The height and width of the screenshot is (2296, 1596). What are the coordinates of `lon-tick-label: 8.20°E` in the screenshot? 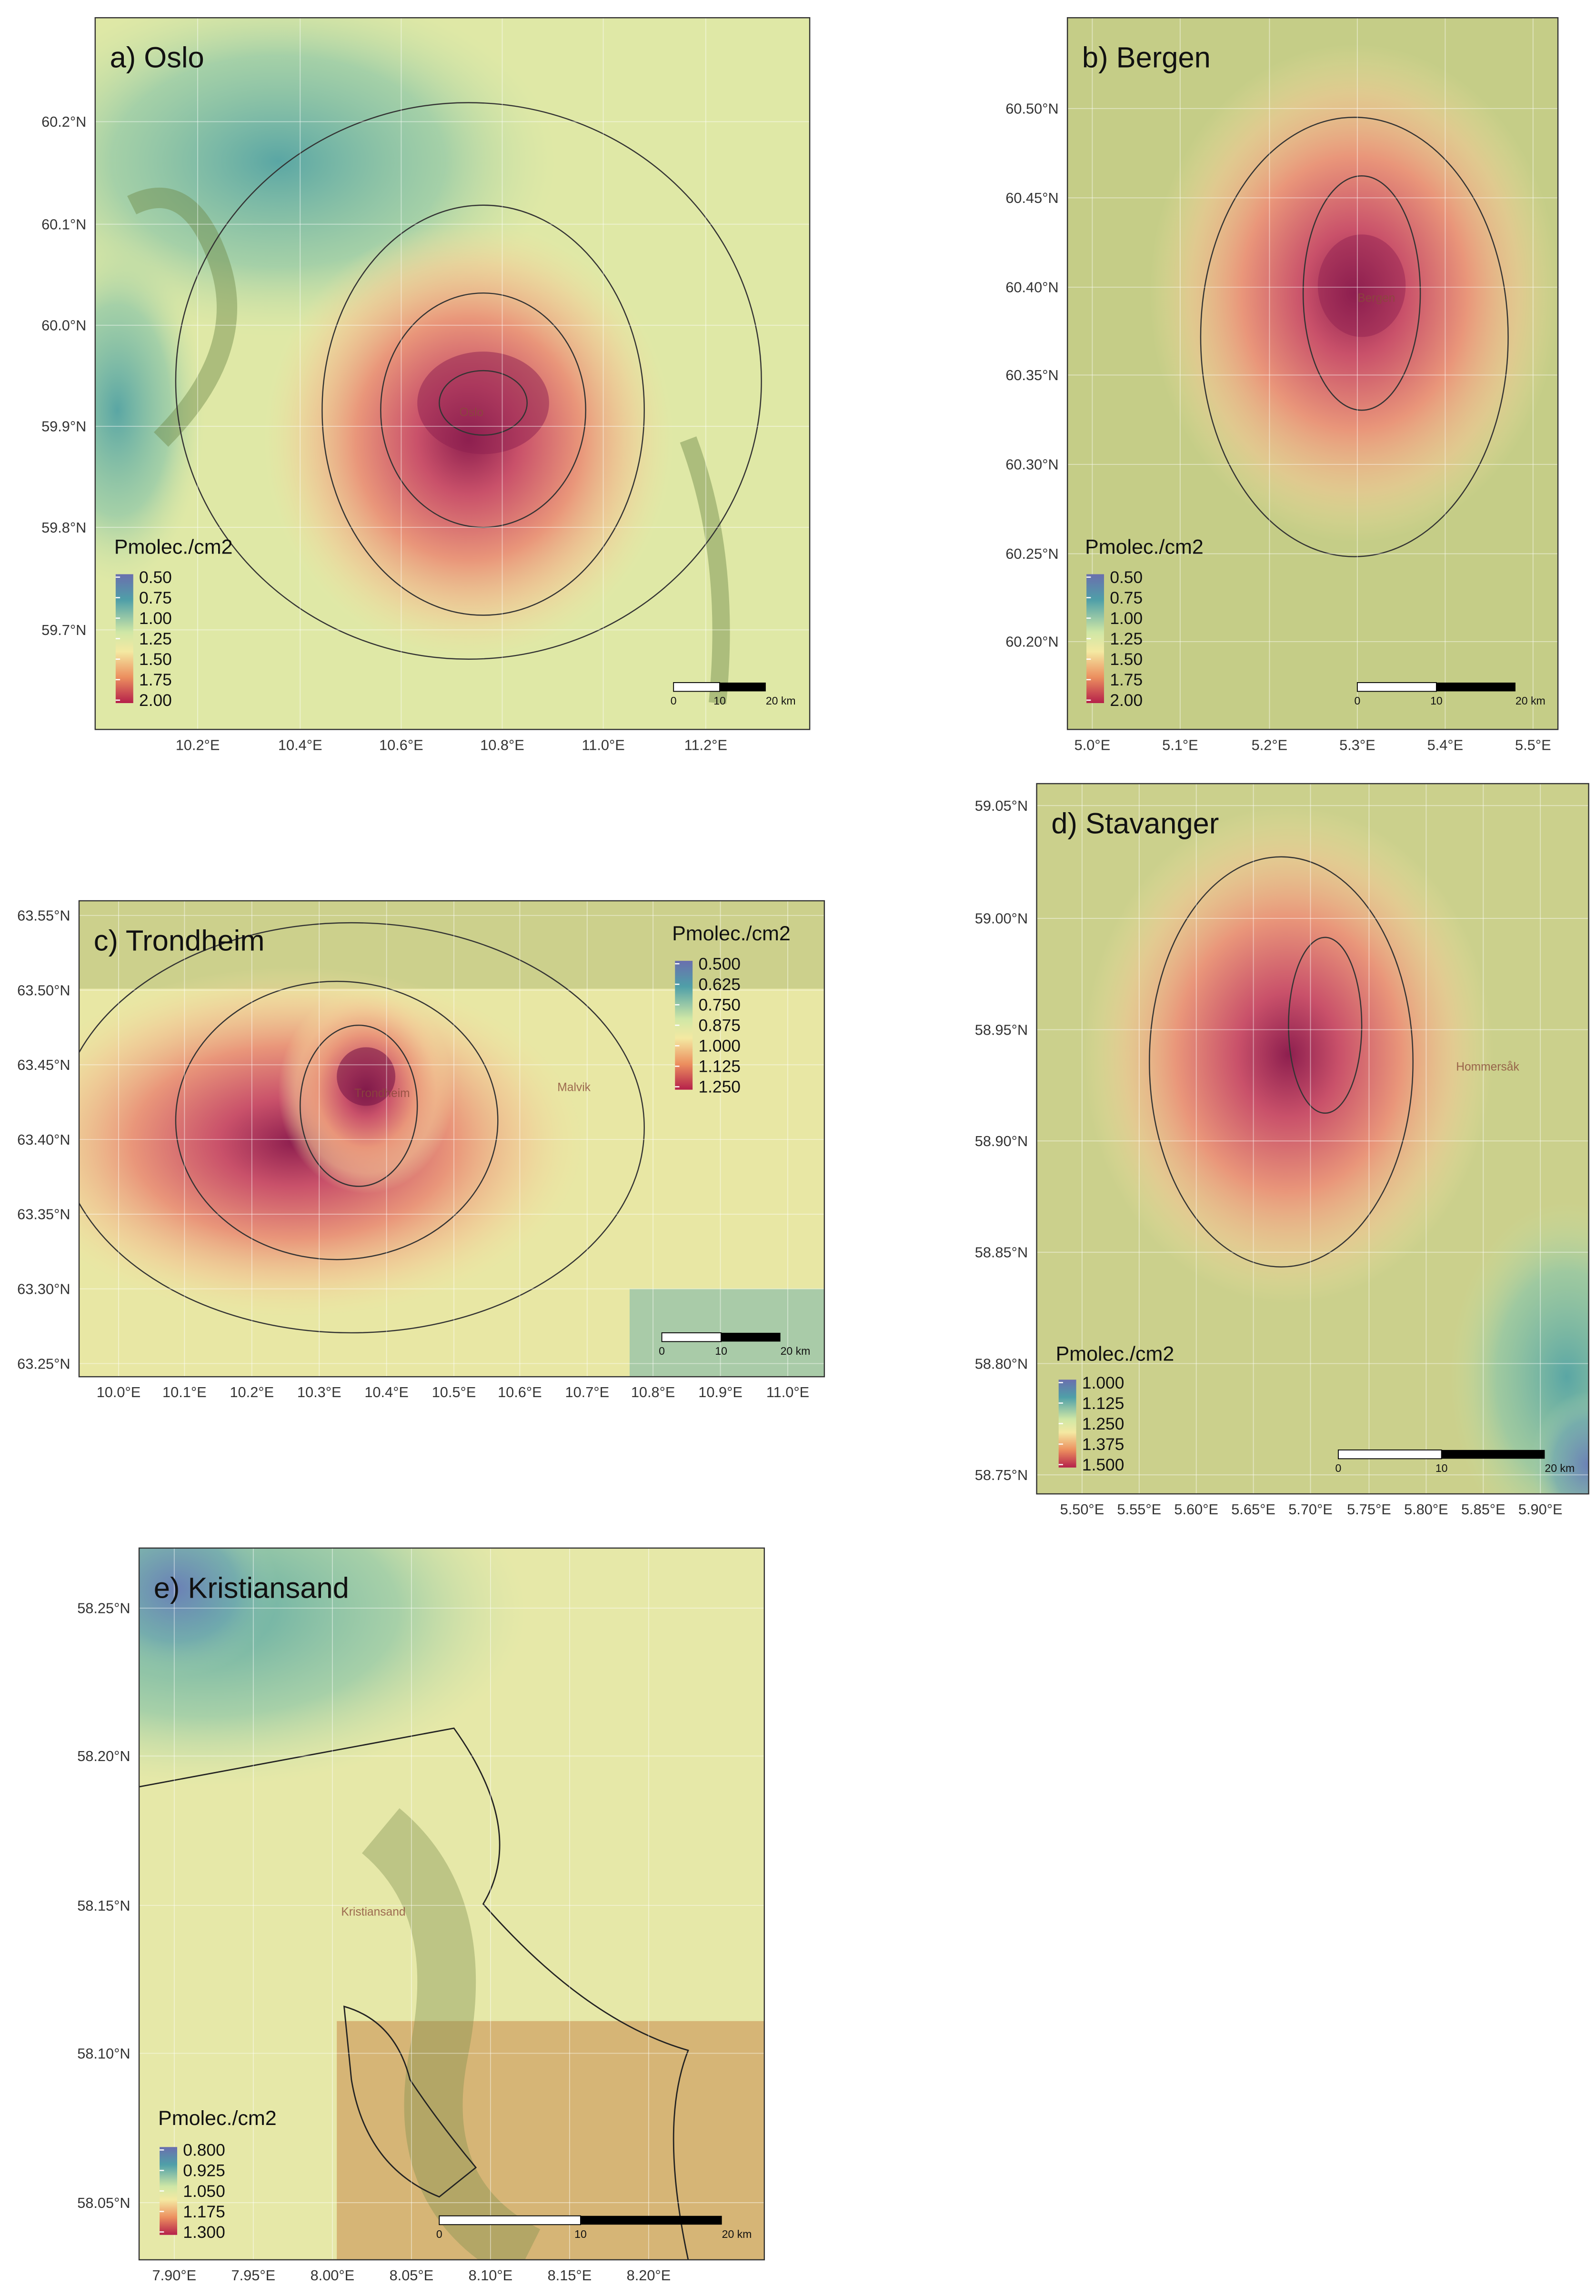 It's located at (649, 2275).